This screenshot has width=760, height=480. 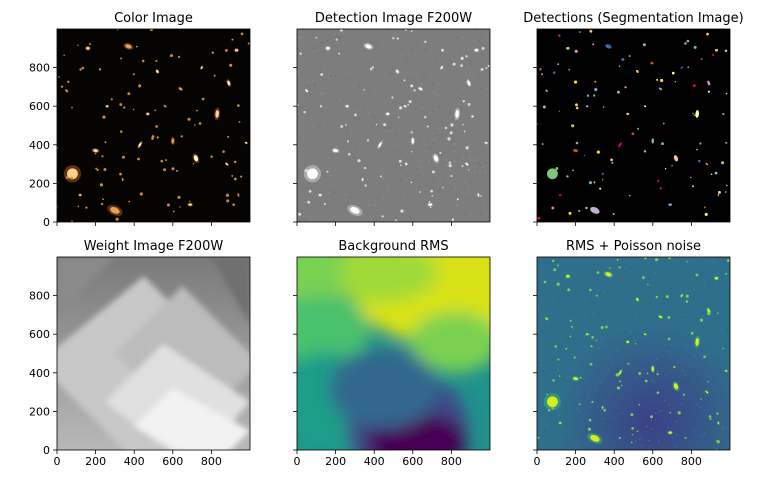 I want to click on panel-title: Color Image, so click(x=153, y=18).